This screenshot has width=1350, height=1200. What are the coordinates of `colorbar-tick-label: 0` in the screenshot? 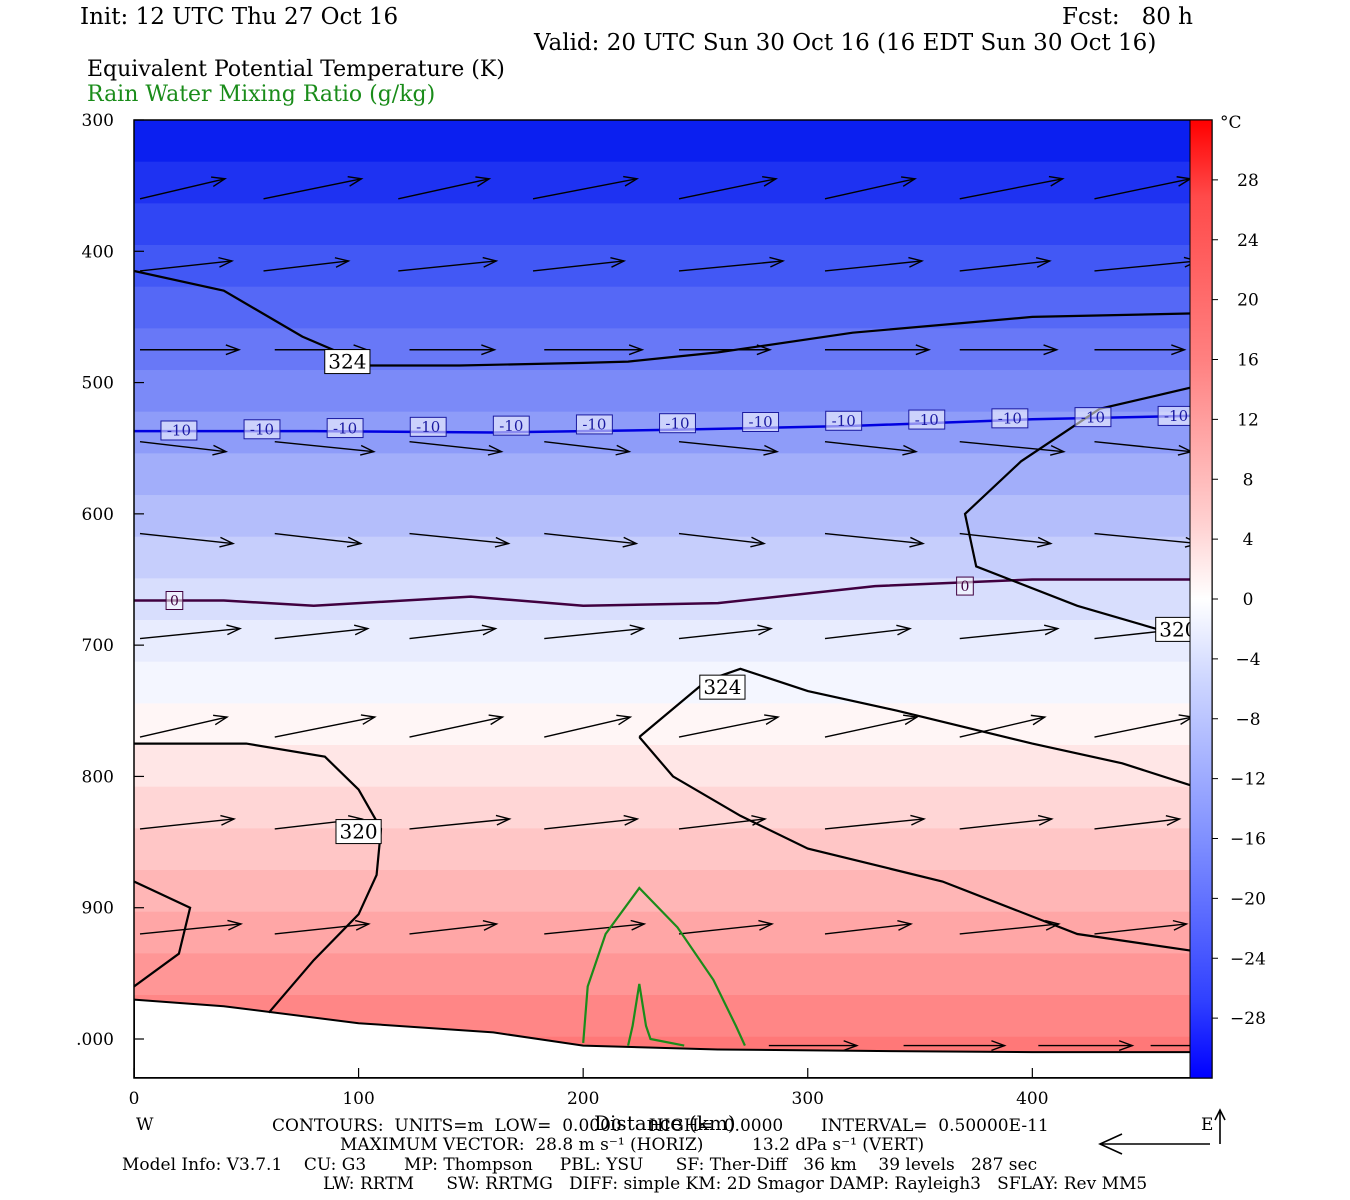 It's located at (1248, 600).